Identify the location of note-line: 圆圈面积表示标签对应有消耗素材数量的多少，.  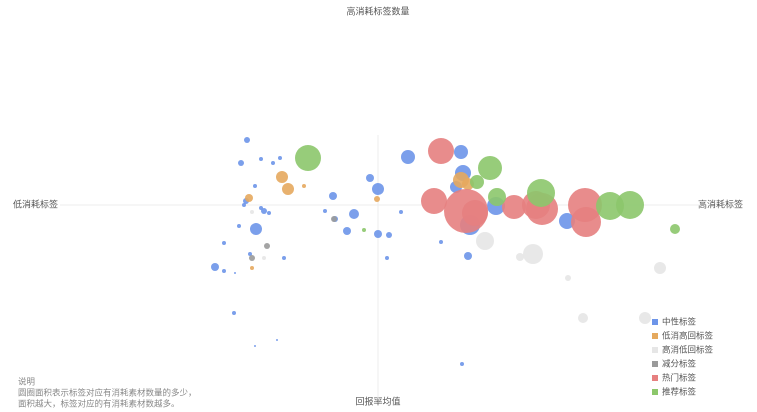
(107, 393).